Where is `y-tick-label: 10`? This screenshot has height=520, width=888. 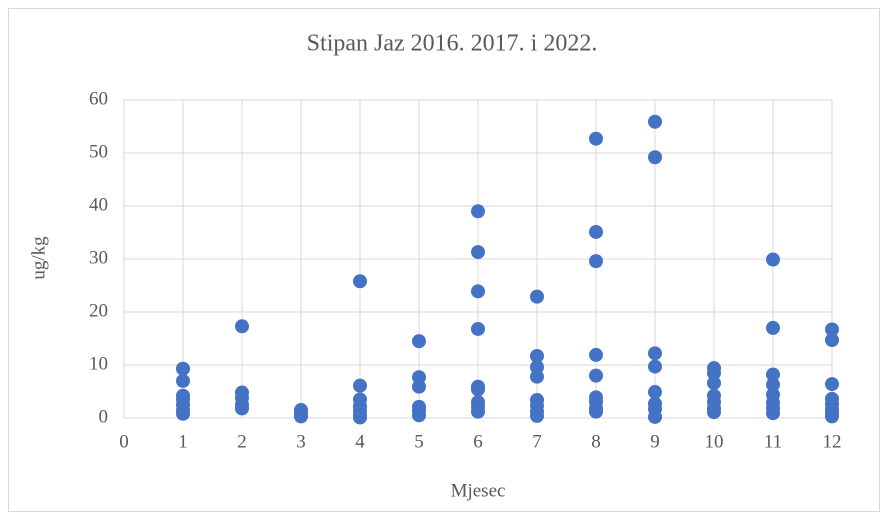
y-tick-label: 10 is located at coordinates (98, 363).